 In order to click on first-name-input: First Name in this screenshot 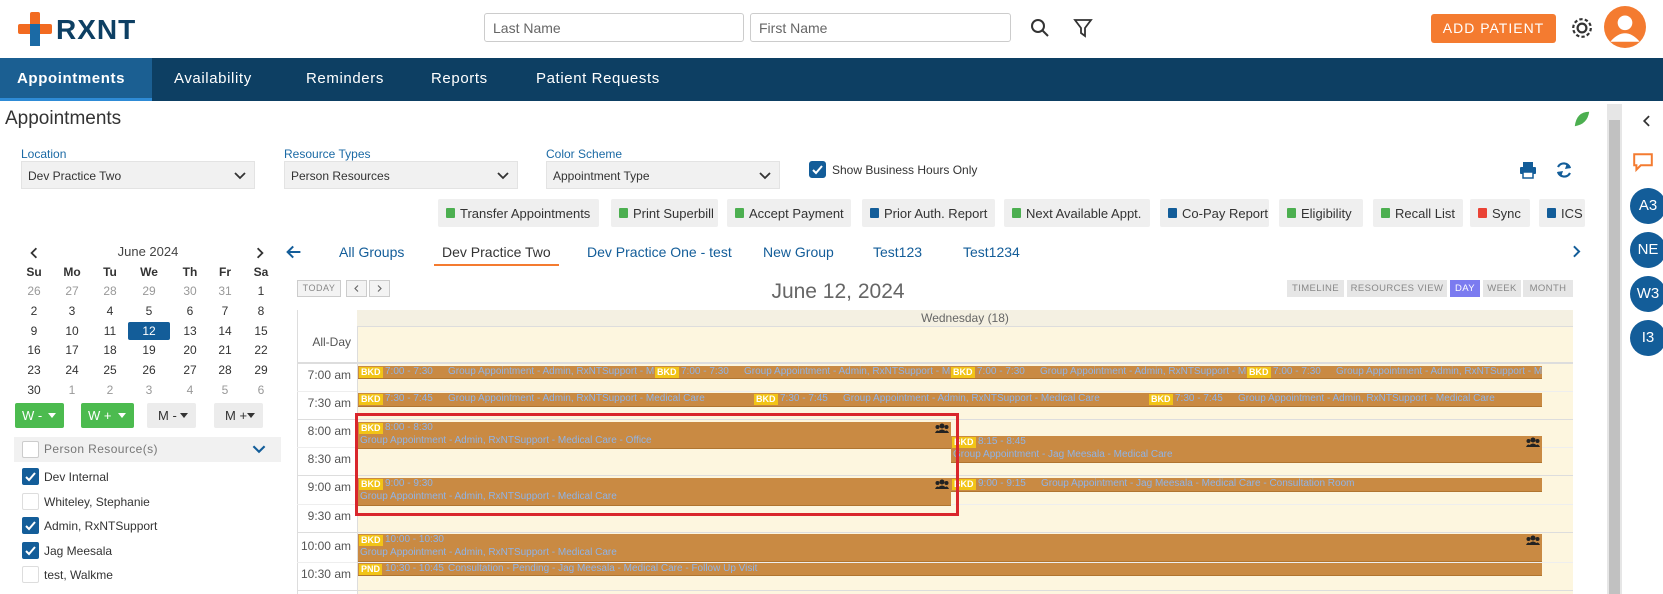, I will do `click(880, 27)`.